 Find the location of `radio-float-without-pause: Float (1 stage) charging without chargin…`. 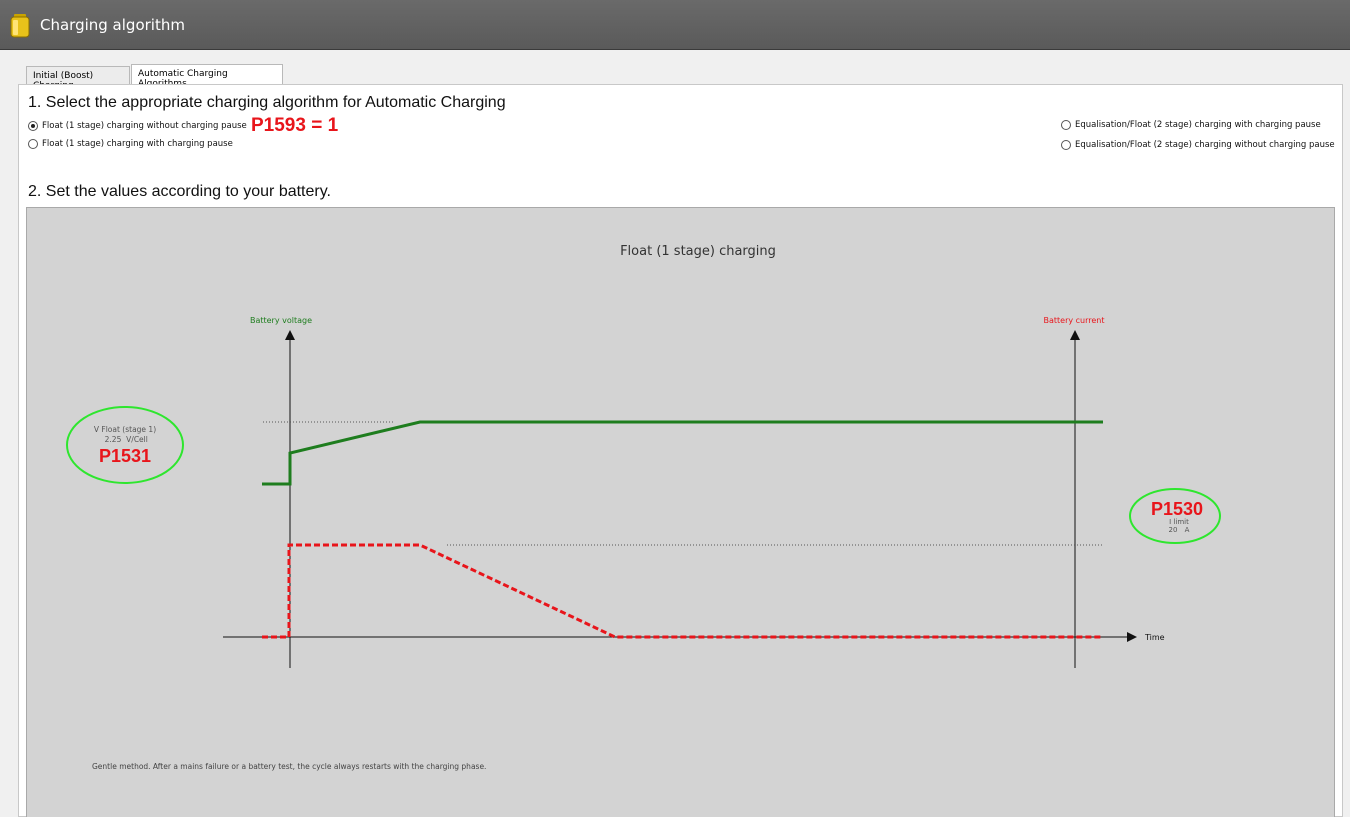

radio-float-without-pause: Float (1 stage) charging without chargin… is located at coordinates (137, 126).